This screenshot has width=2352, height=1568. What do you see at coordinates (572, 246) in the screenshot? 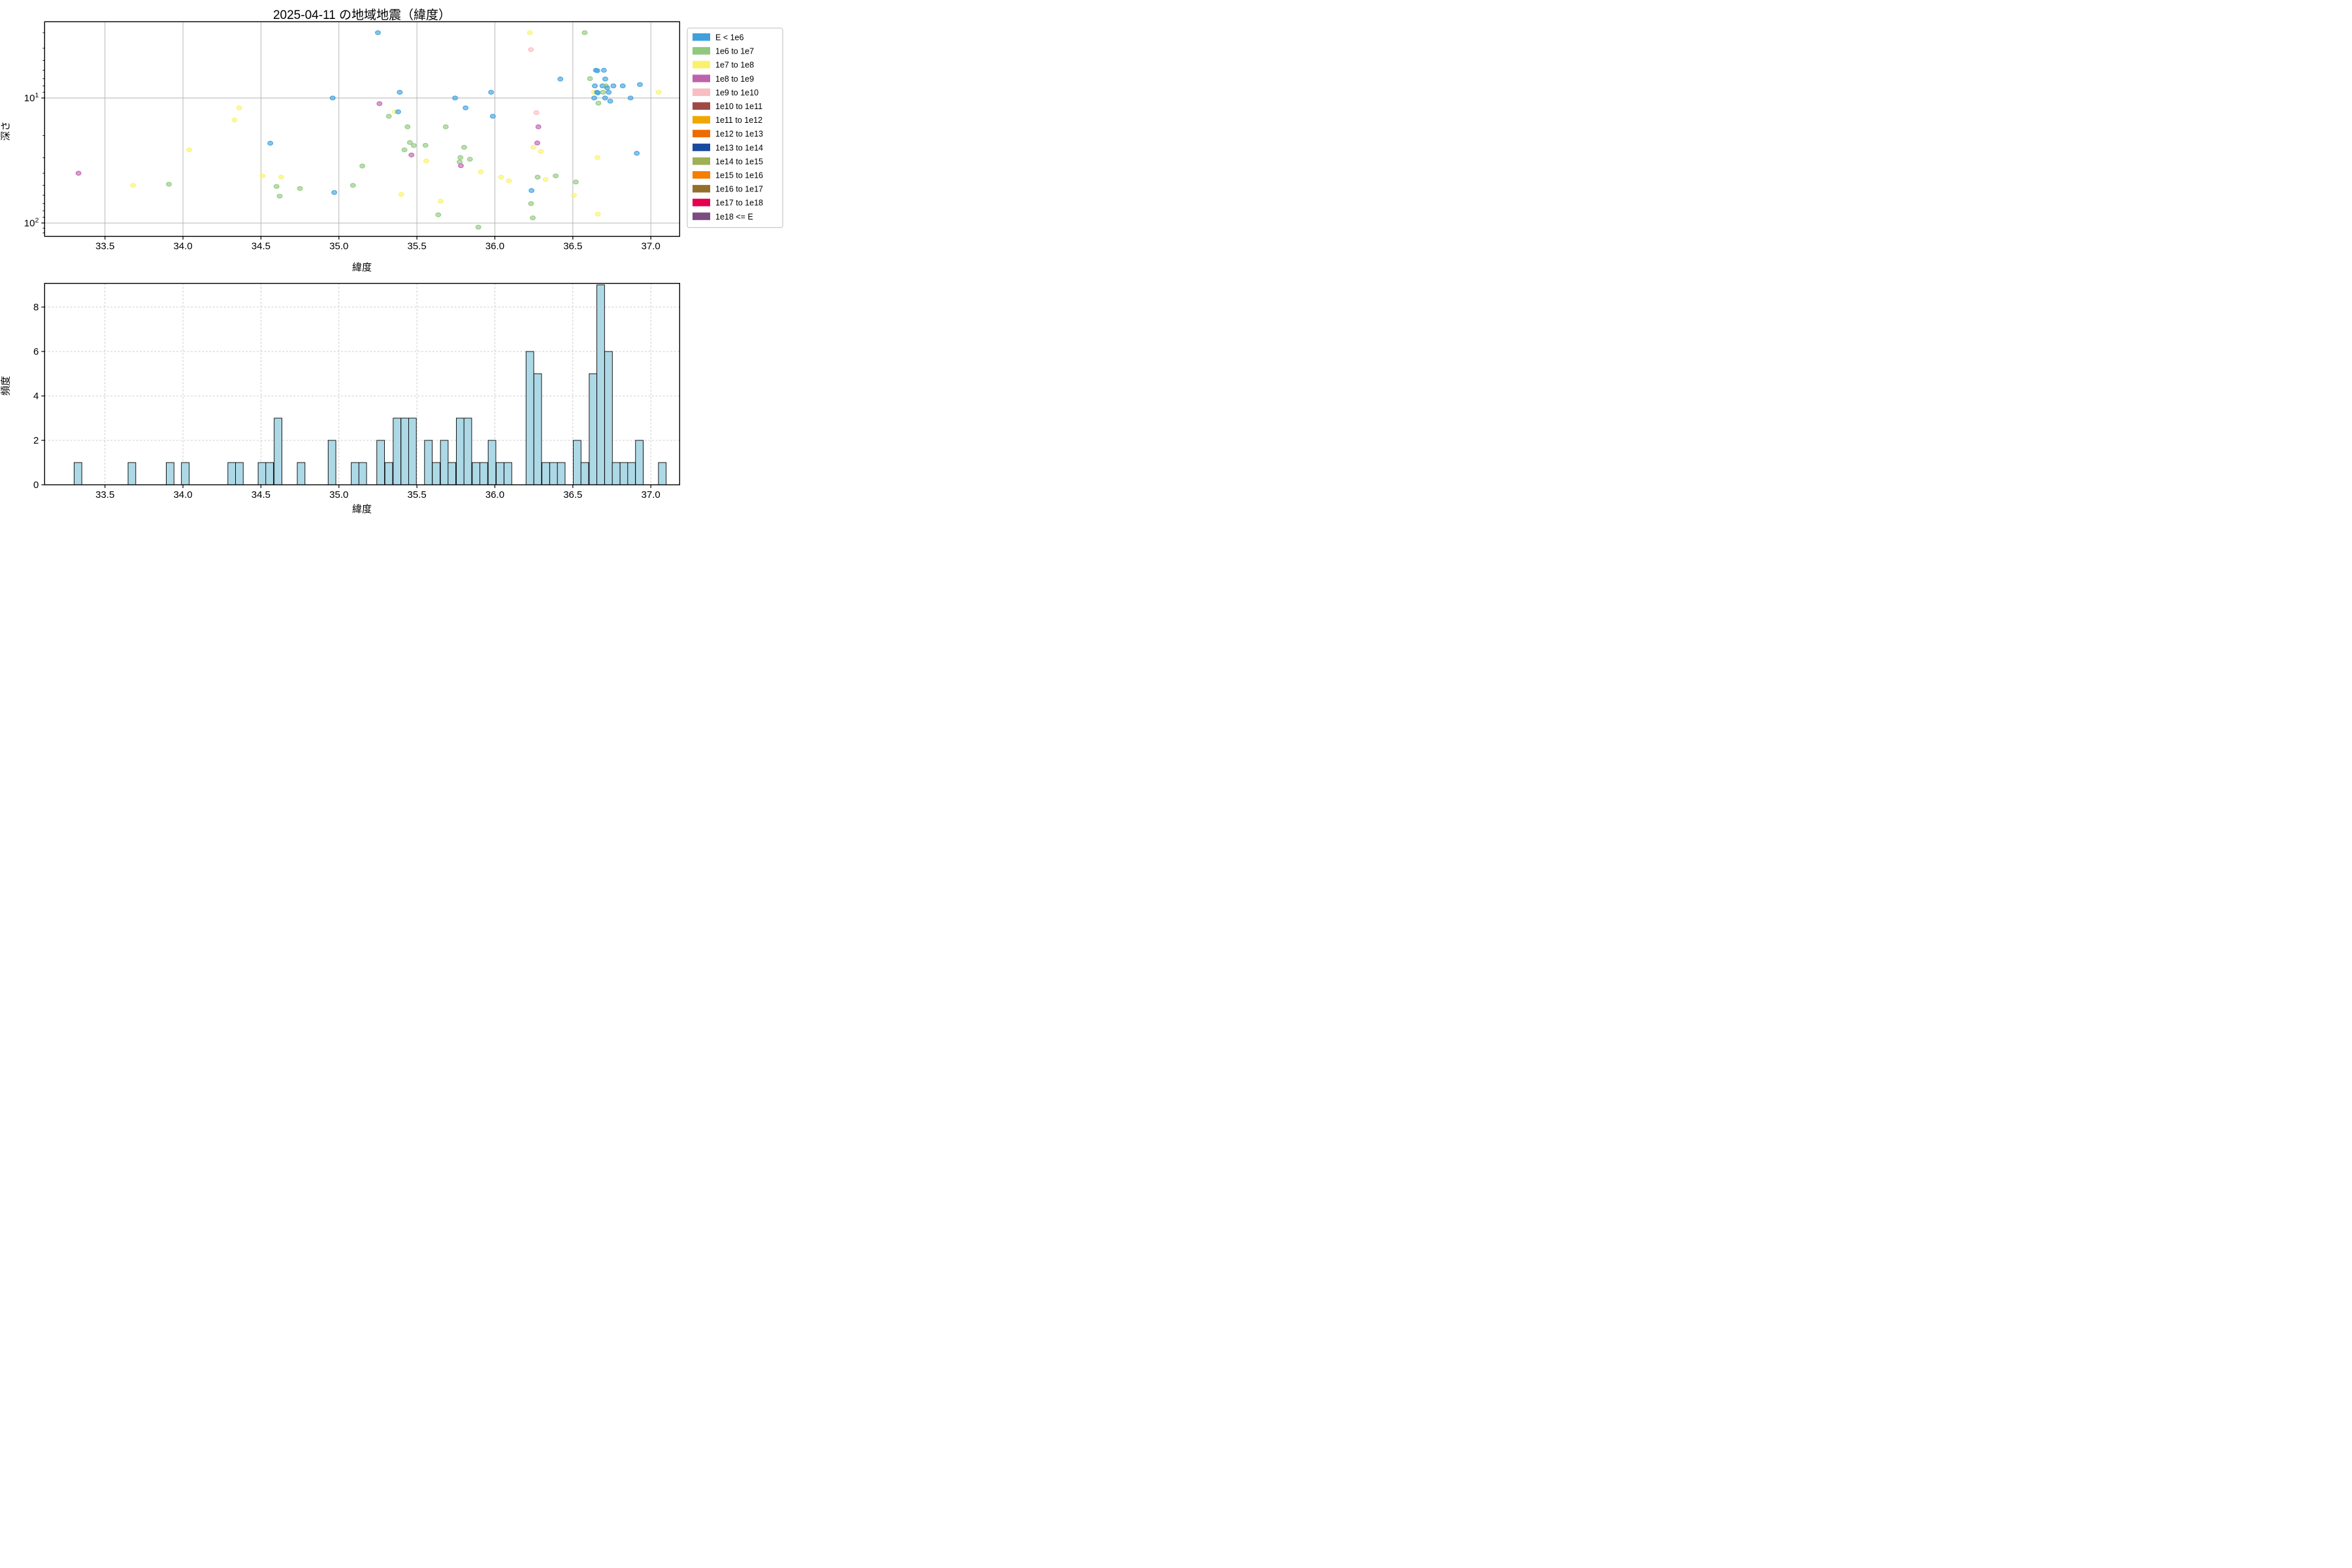
I see `x-tick-label: 36.5` at bounding box center [572, 246].